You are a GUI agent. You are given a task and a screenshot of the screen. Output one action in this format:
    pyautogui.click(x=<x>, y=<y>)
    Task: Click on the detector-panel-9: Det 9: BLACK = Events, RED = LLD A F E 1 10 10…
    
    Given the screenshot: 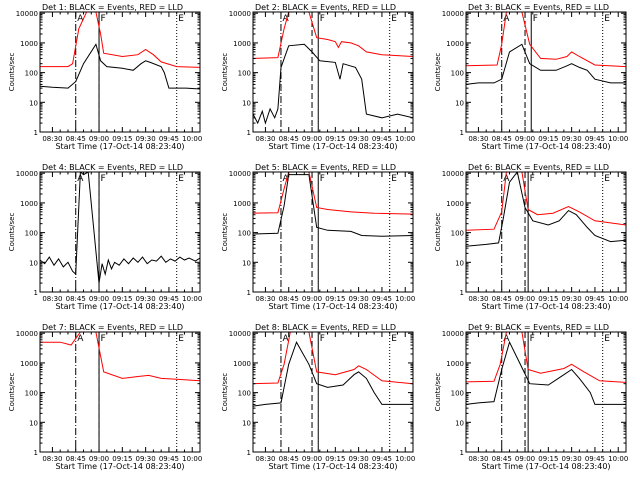 What is the action you would take?
    pyautogui.click(x=531, y=397)
    